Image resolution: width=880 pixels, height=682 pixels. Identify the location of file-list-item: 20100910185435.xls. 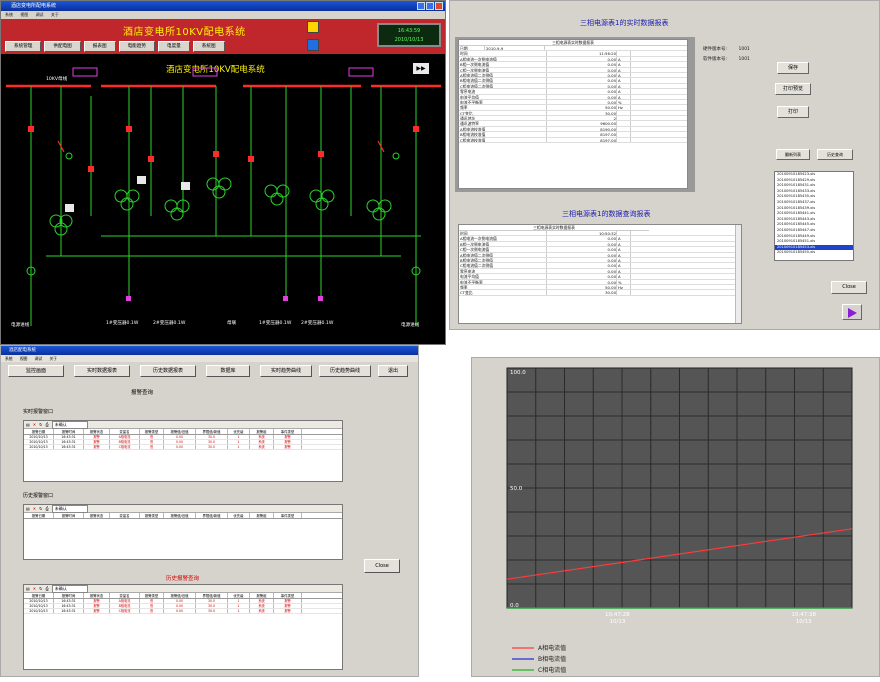
(796, 196).